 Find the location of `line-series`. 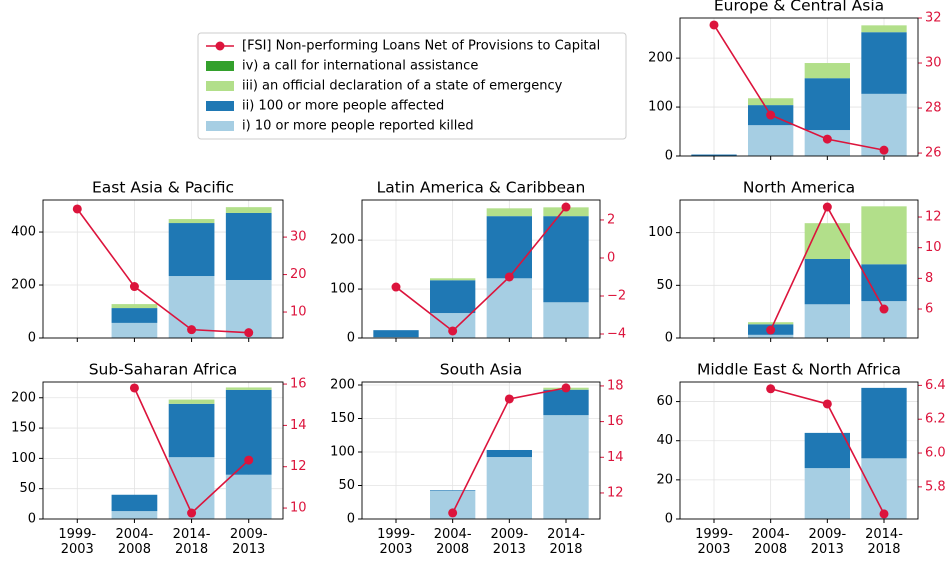

line-series is located at coordinates (481, 269).